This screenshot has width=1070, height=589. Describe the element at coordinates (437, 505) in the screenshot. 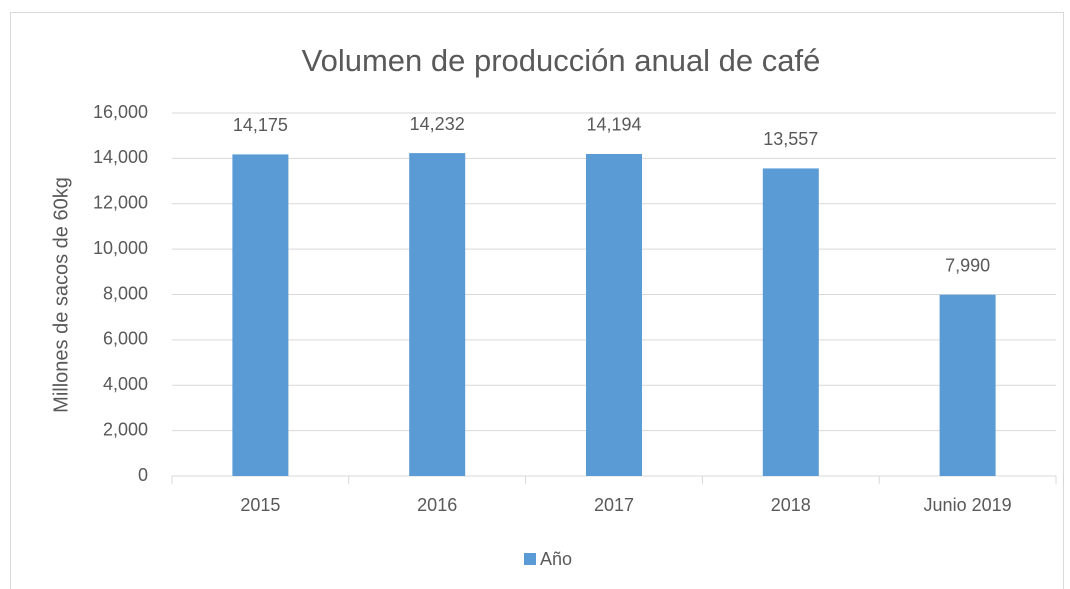

I see `x-tick-label: 2016` at that location.